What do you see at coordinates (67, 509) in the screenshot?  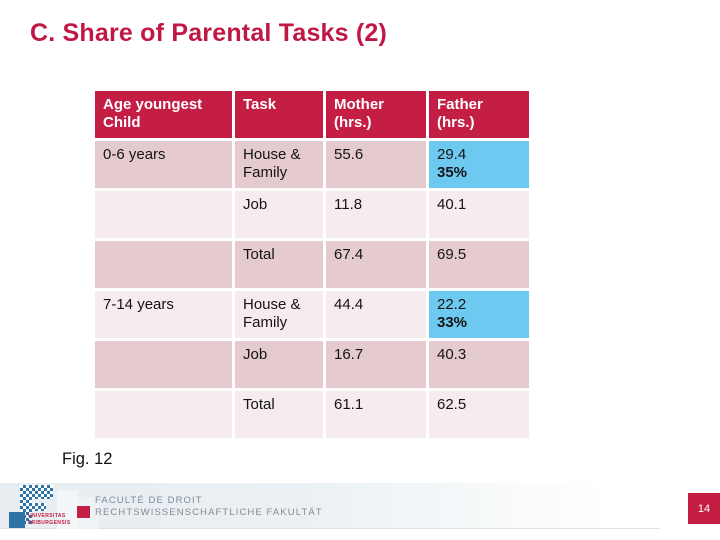 I see `footer-staircase-step` at bounding box center [67, 509].